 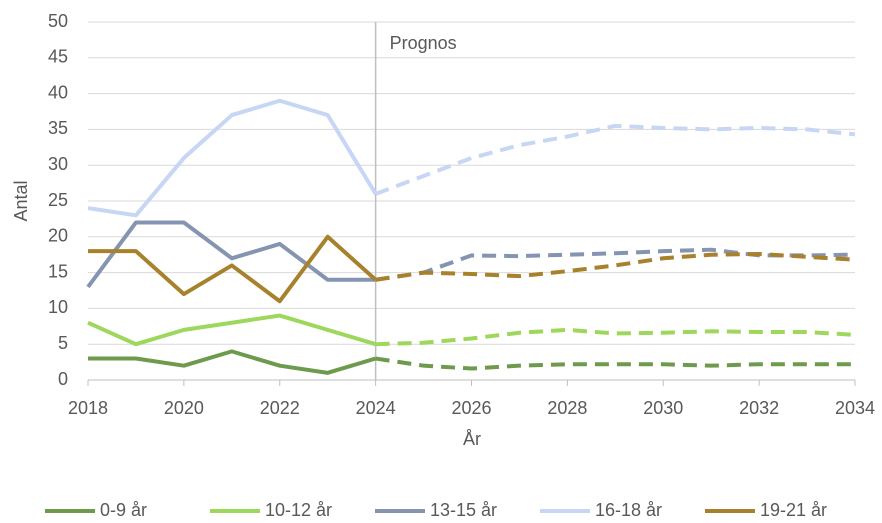 What do you see at coordinates (376, 408) in the screenshot?
I see `x-tick-label: 2024` at bounding box center [376, 408].